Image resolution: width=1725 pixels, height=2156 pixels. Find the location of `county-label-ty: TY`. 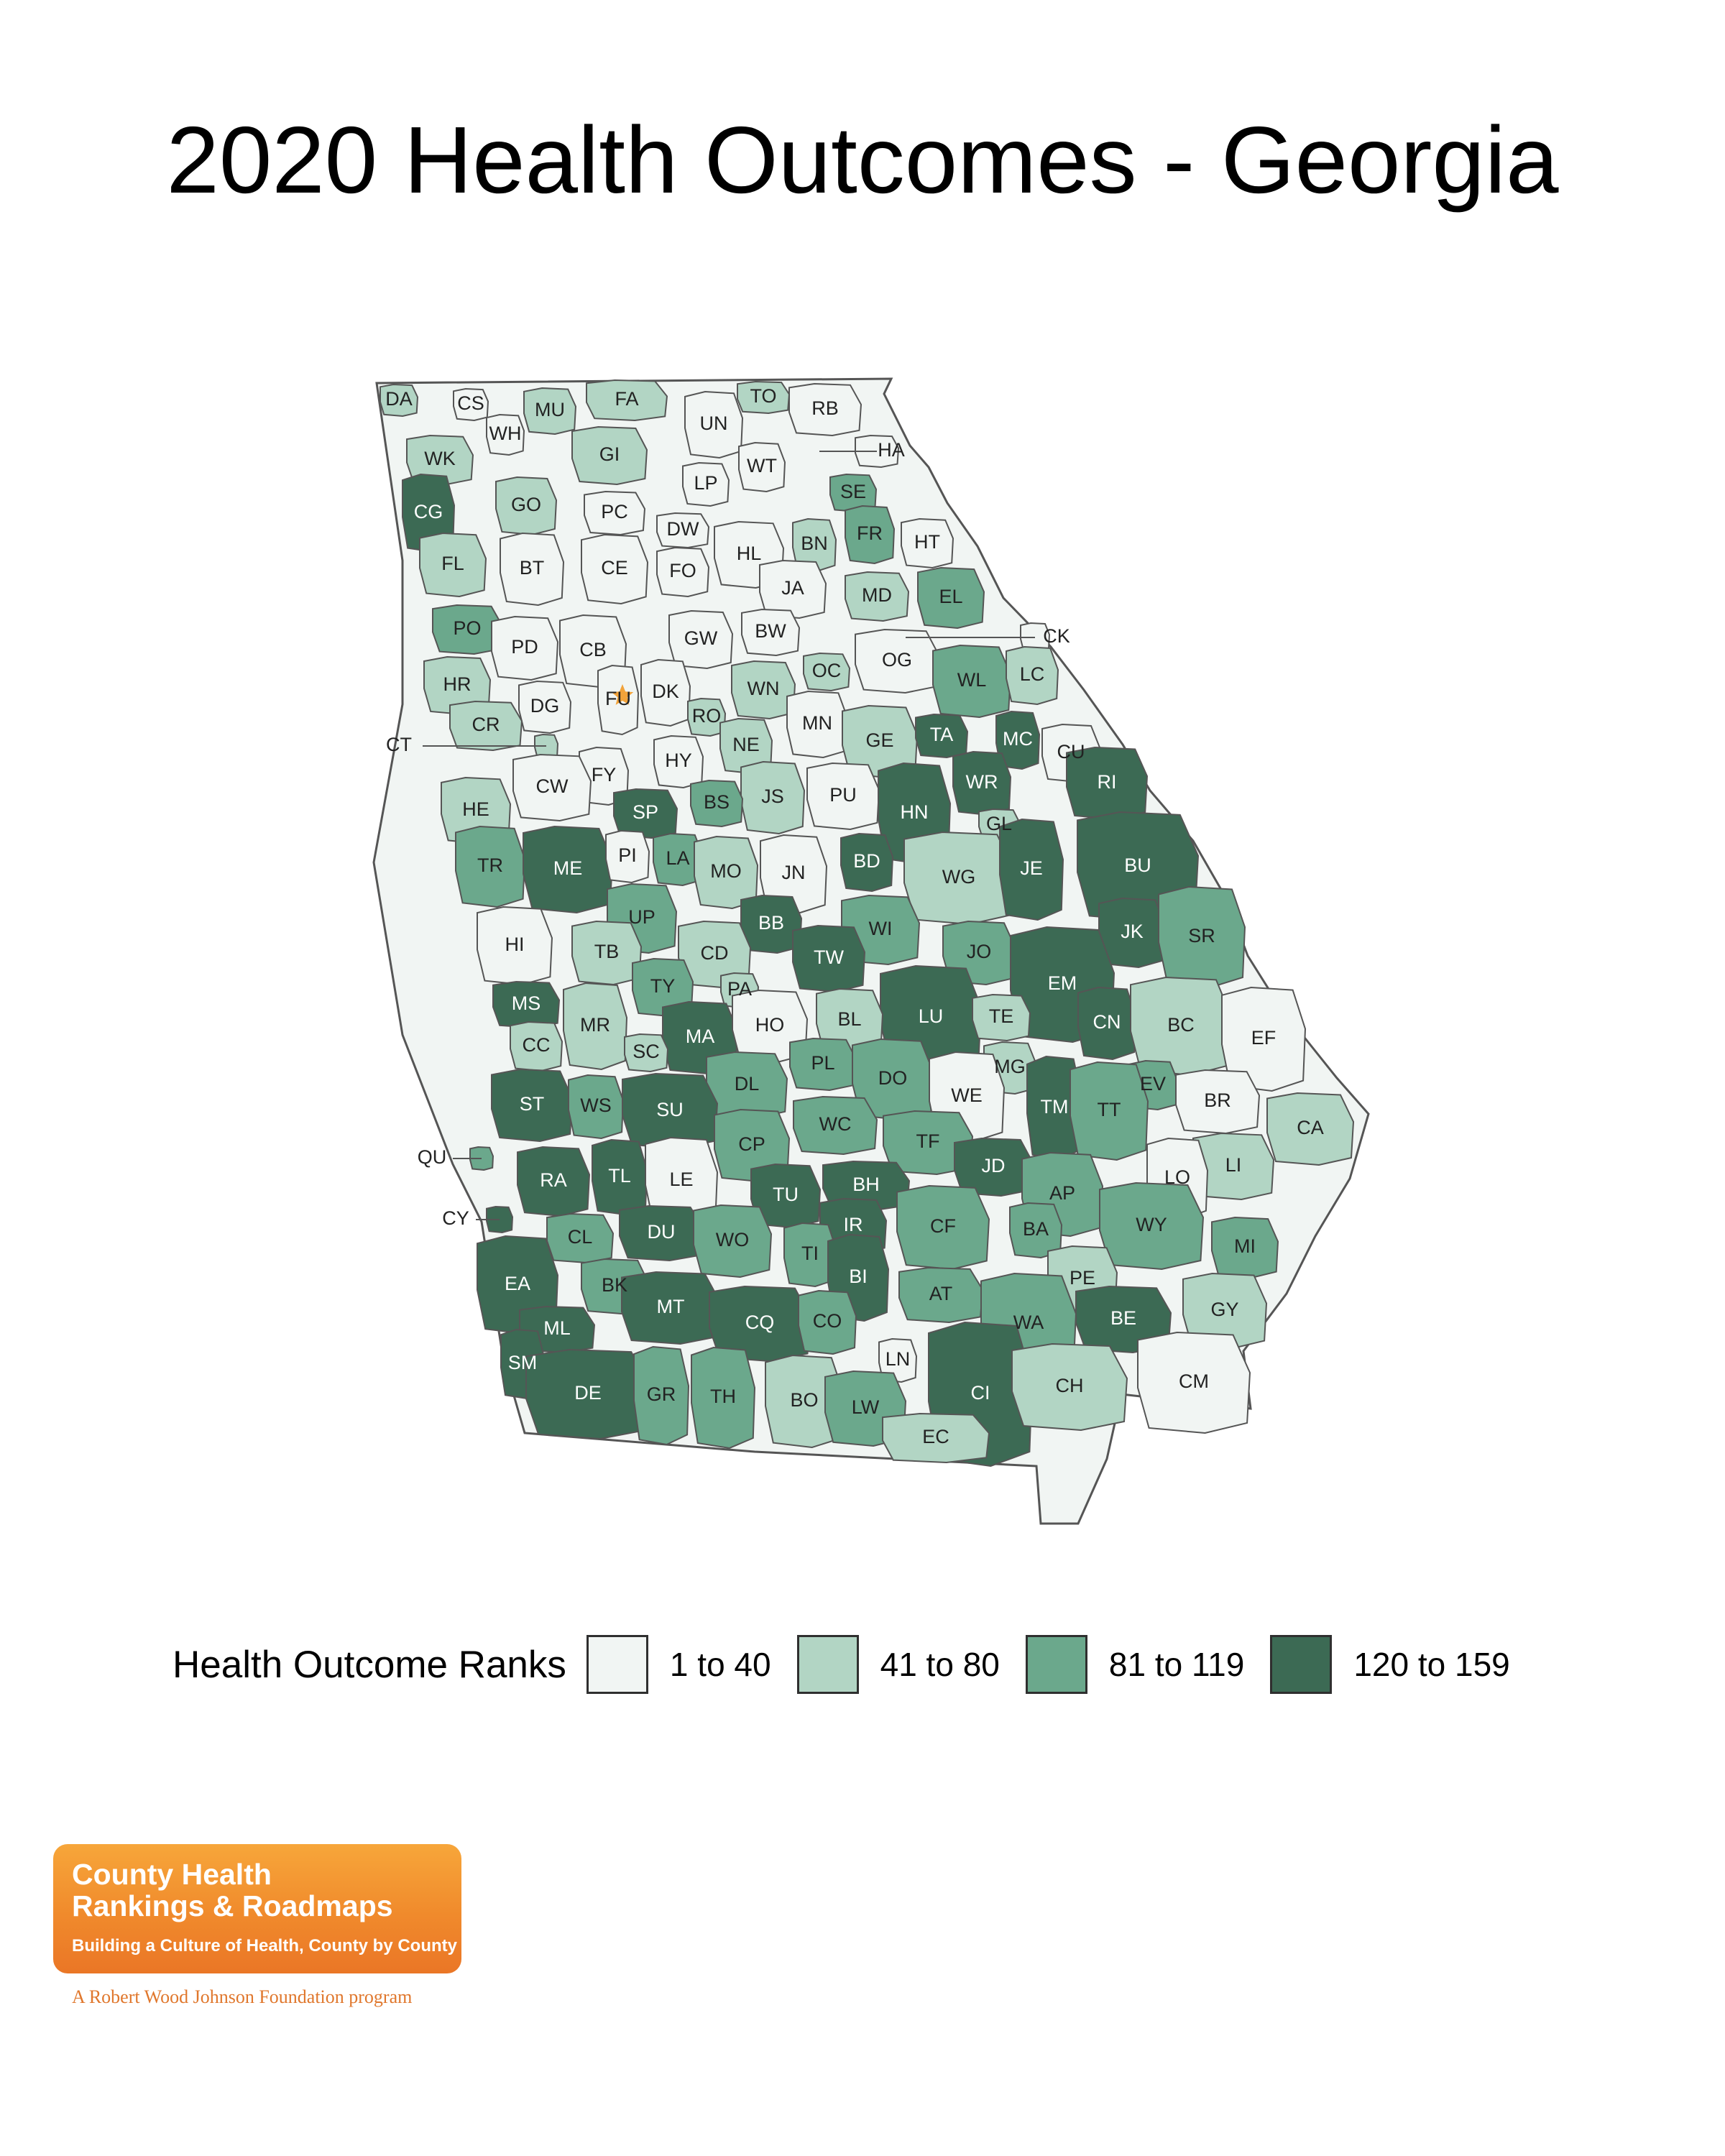

county-label-ty: TY is located at coordinates (663, 986).